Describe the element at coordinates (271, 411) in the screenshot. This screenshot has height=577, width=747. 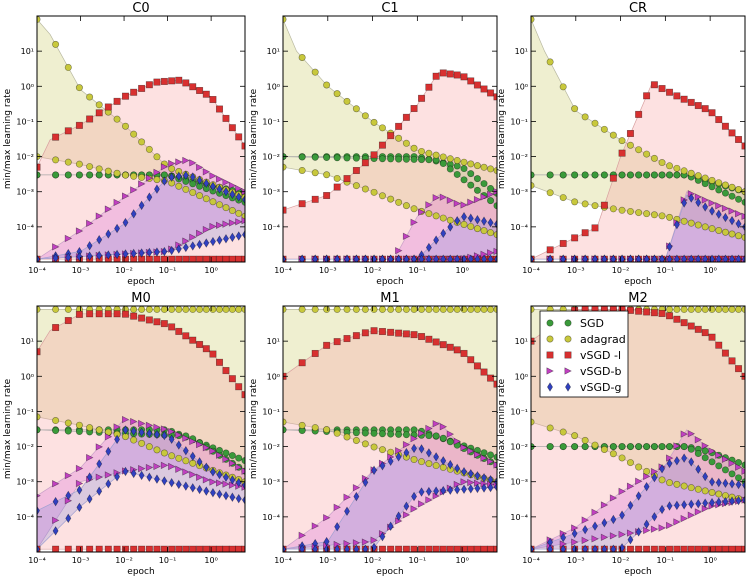
I see `y-tick-label: 10⁻¹` at that location.